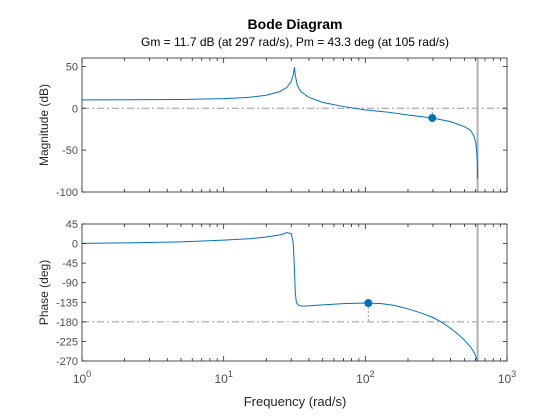 Image resolution: width=560 pixels, height=420 pixels. What do you see at coordinates (70, 264) in the screenshot?
I see `phase-y-tick-label: -45` at bounding box center [70, 264].